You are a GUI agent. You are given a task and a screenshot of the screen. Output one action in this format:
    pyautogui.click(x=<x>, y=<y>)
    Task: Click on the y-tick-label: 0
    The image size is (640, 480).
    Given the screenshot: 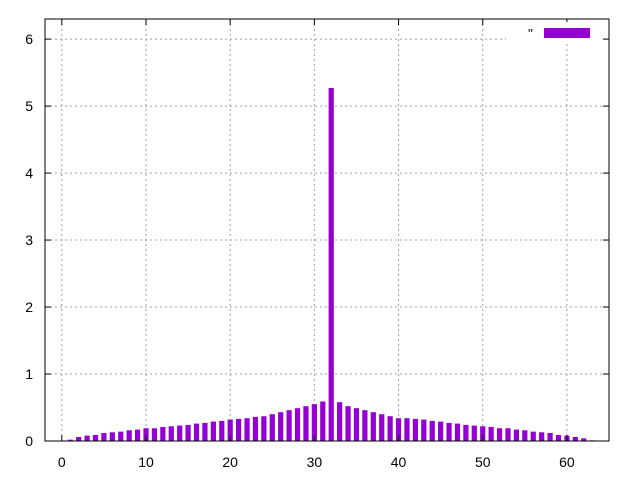 What is the action you would take?
    pyautogui.click(x=29, y=441)
    